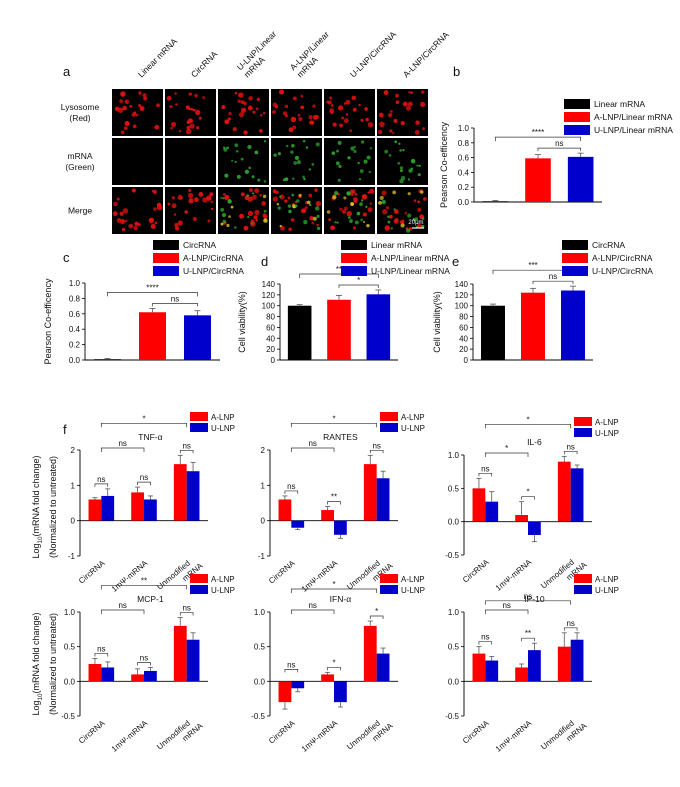 This screenshot has width=680, height=787. I want to click on x-tick-label: 1mΨ-mRNA, so click(514, 736).